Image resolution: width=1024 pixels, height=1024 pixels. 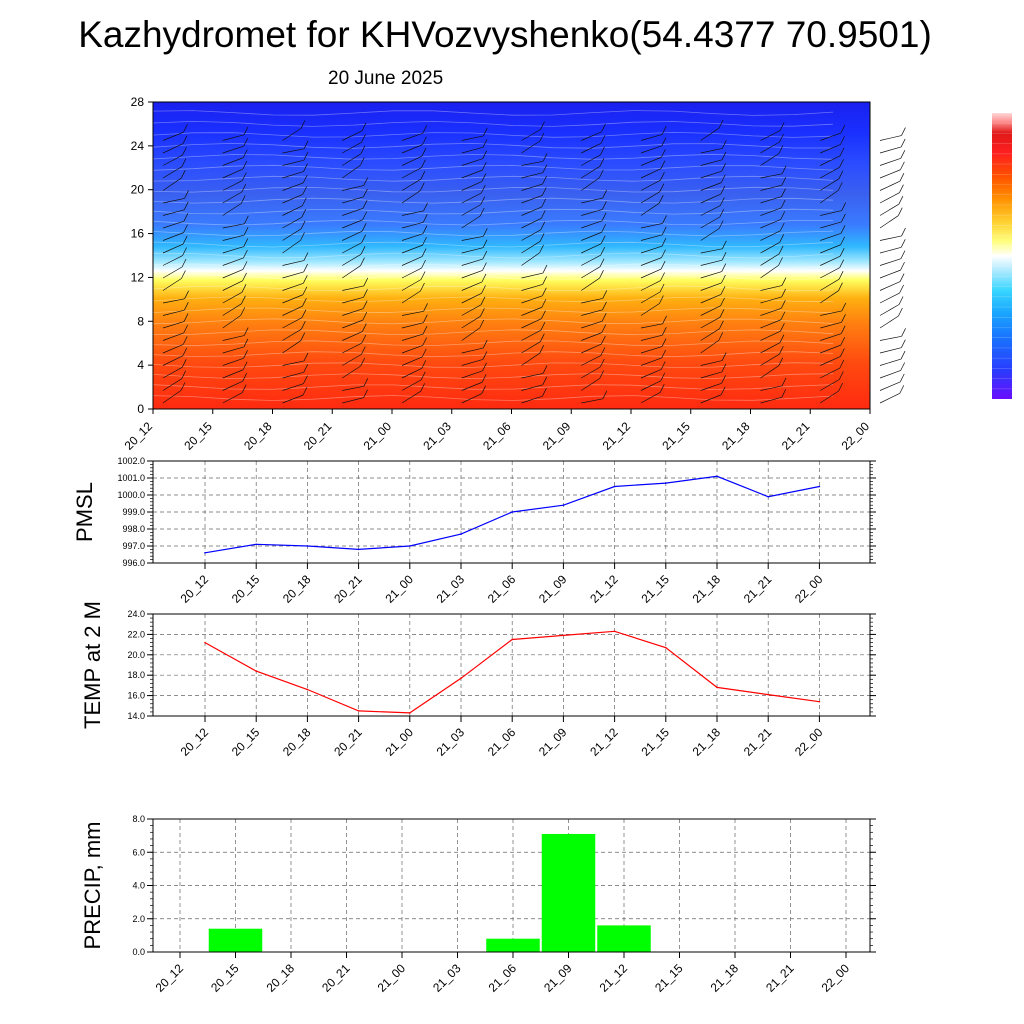 What do you see at coordinates (131, 495) in the screenshot?
I see `pmsl-ytick-label: 1000.0` at bounding box center [131, 495].